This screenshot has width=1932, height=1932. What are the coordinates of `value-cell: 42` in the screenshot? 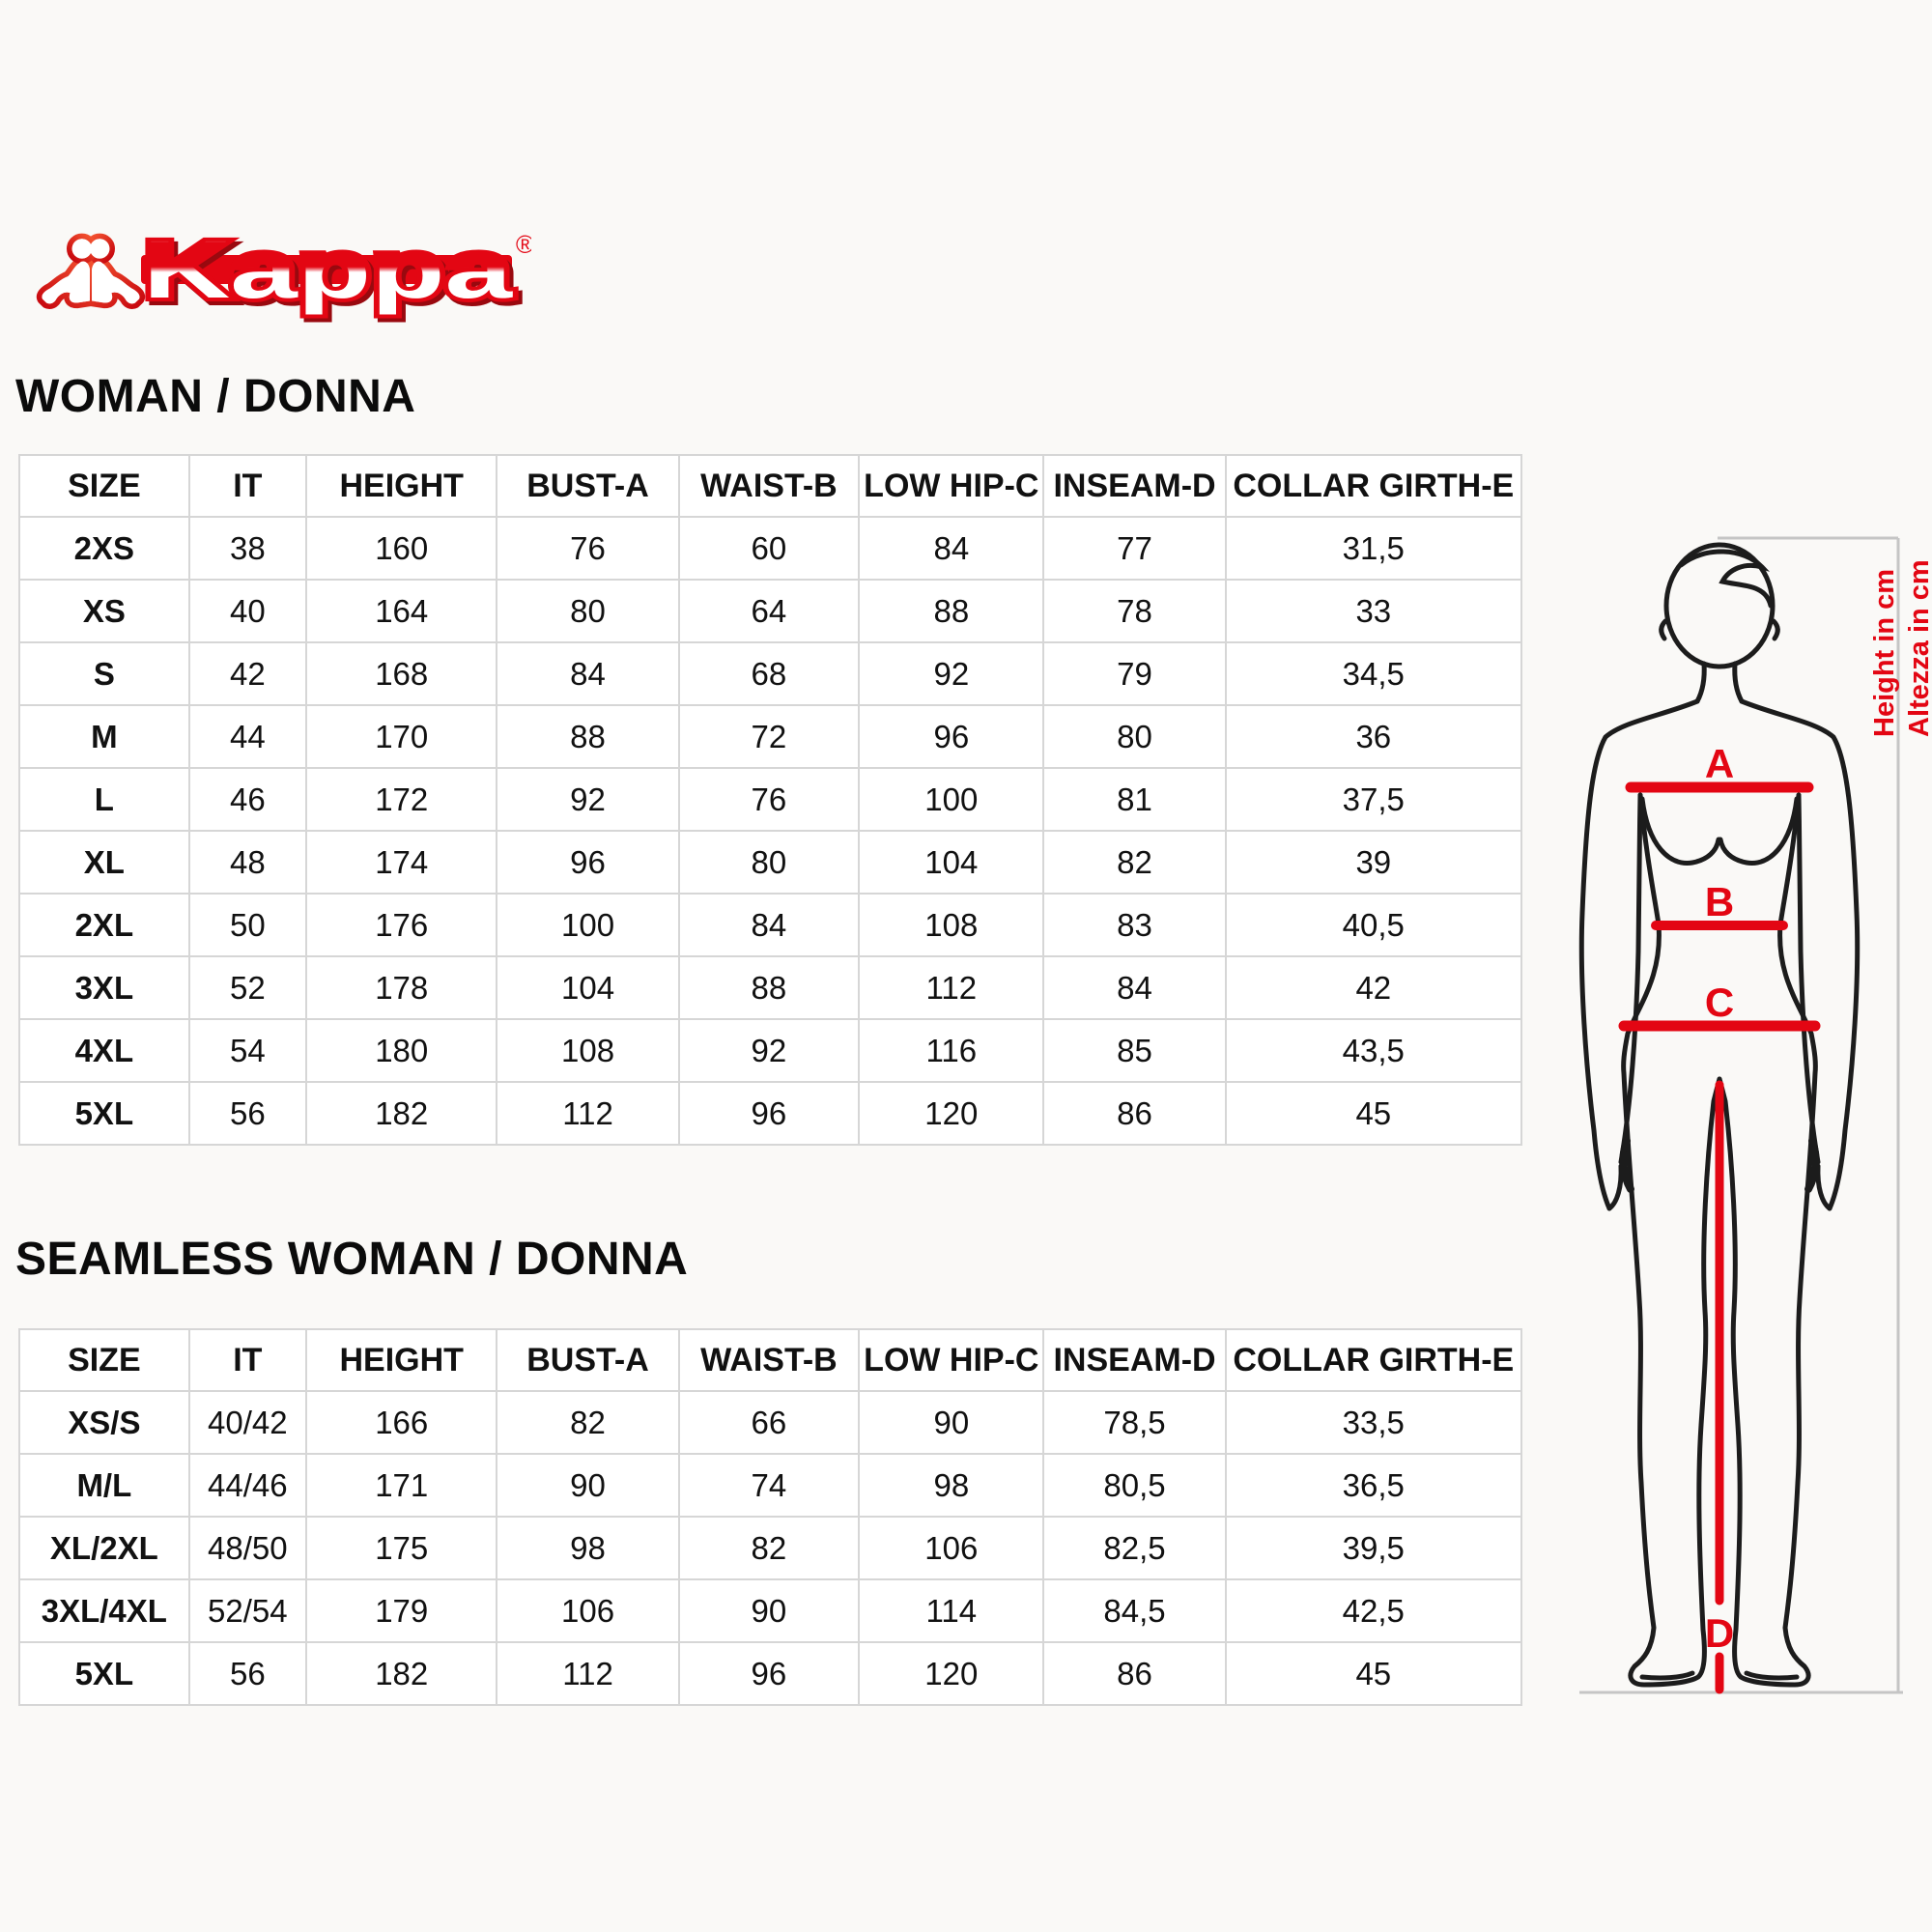 It's located at (247, 673).